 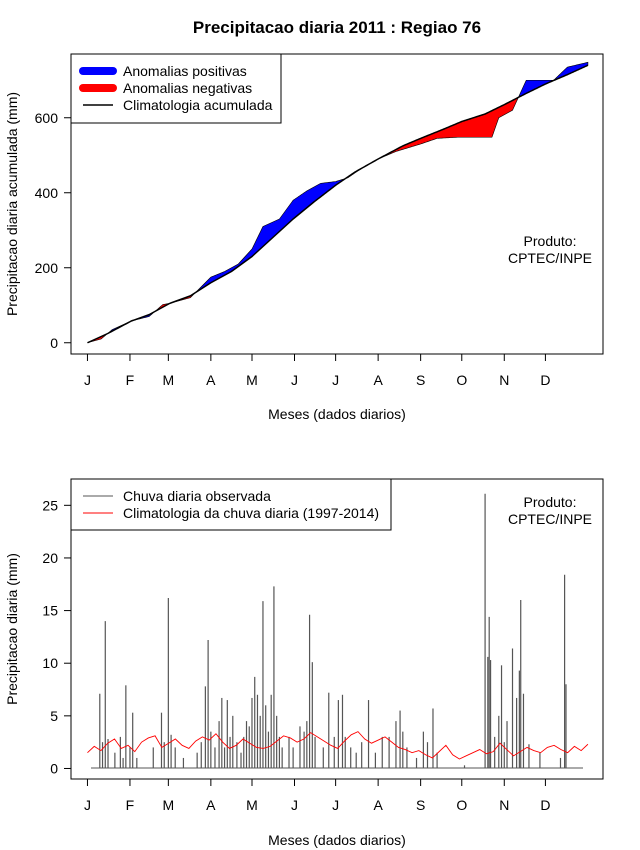 What do you see at coordinates (187, 88) in the screenshot?
I see `legend-negative-label: Anomalias negativas` at bounding box center [187, 88].